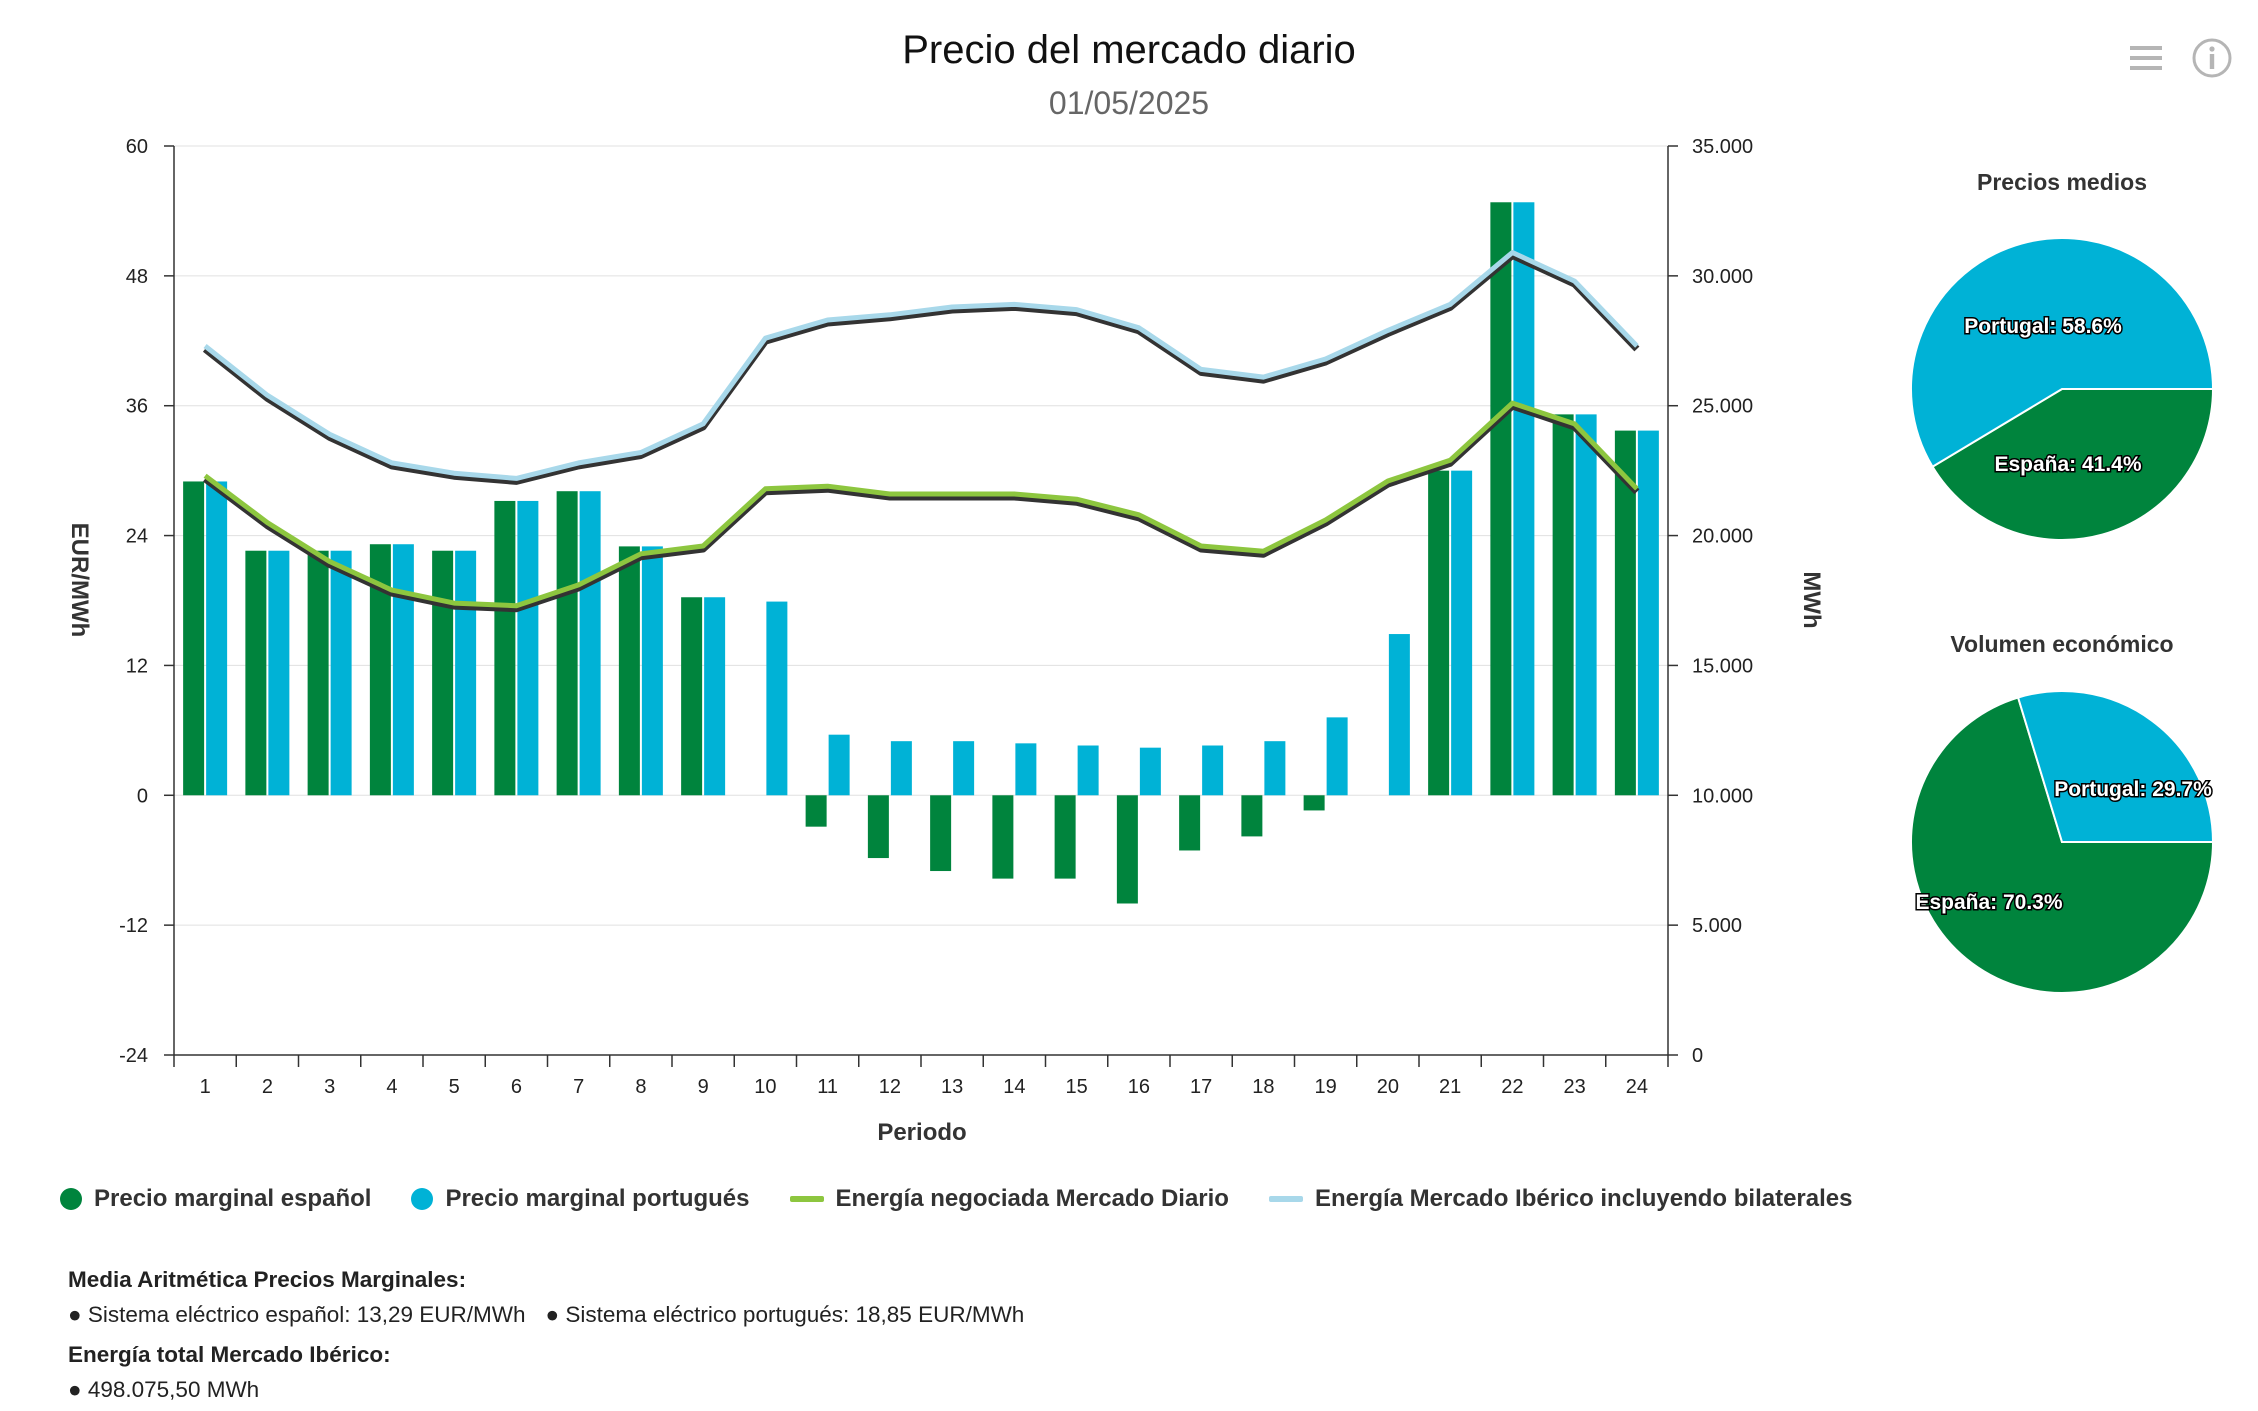 The width and height of the screenshot is (2258, 1411). Describe the element at coordinates (137, 147) in the screenshot. I see `y-left-tick-label: 60` at that location.